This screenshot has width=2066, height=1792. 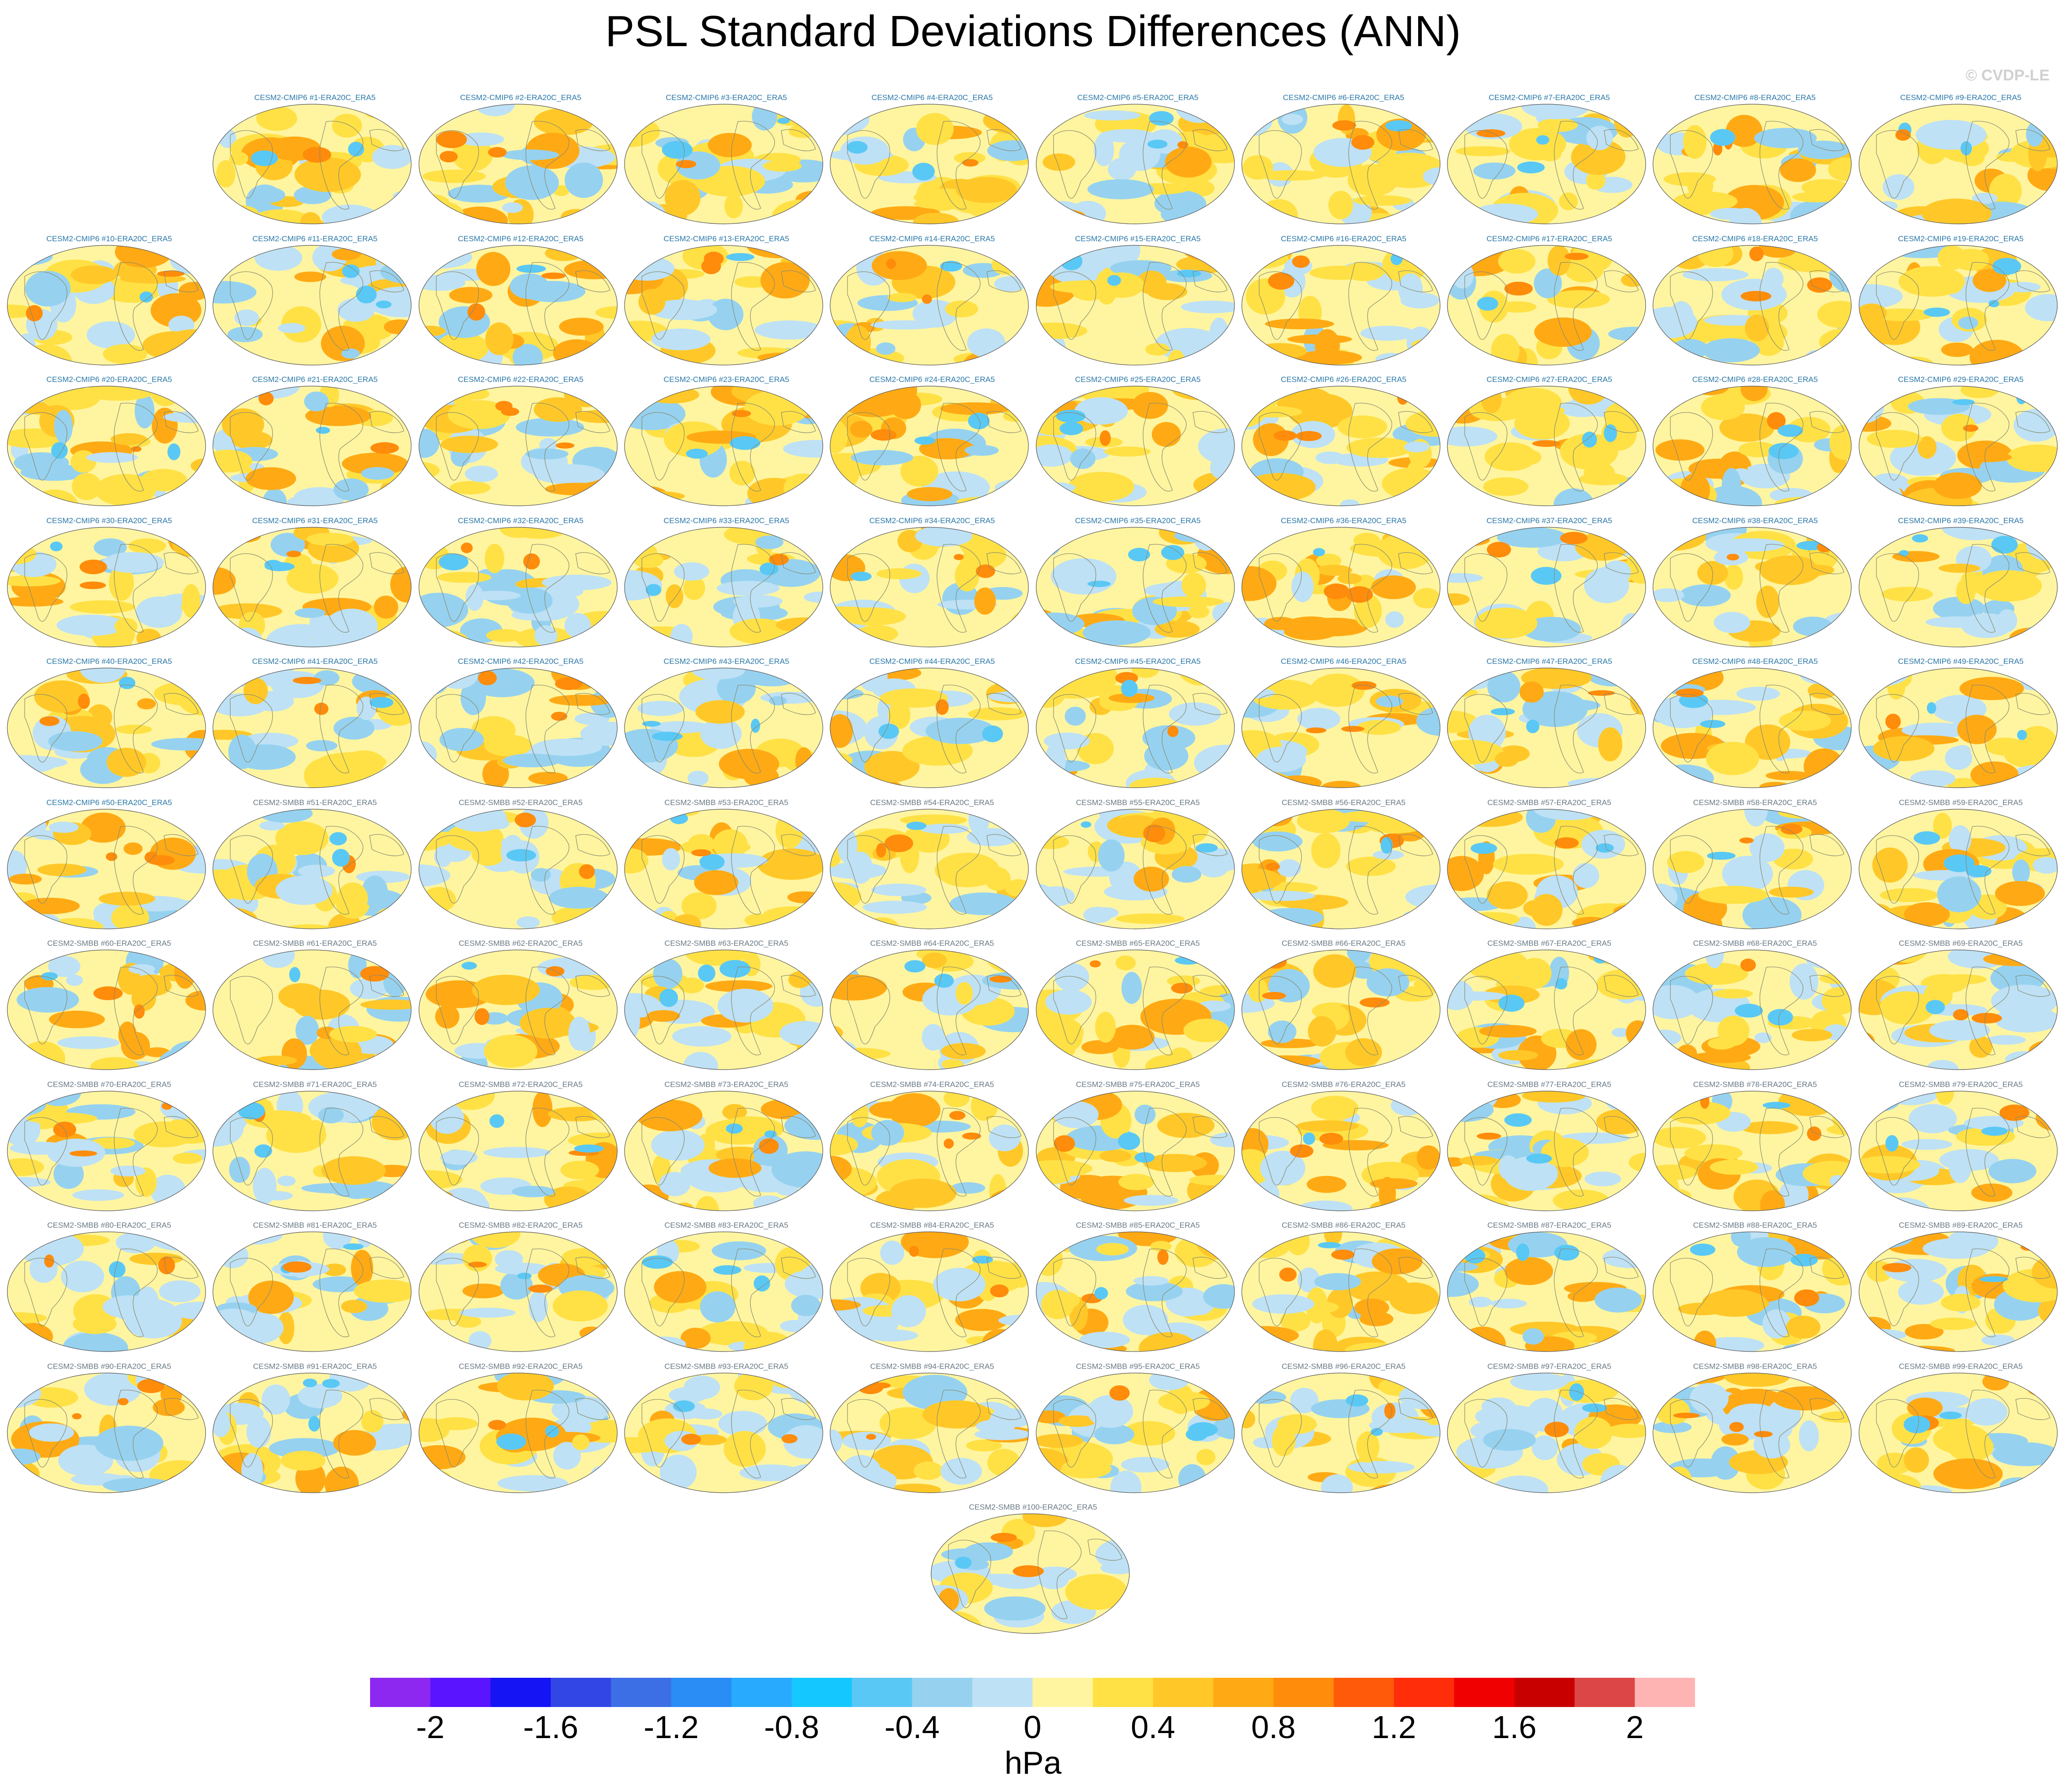 I want to click on panel-title: CESM2-CMIP6 #6-ERA20C_ERA5, so click(x=1343, y=97).